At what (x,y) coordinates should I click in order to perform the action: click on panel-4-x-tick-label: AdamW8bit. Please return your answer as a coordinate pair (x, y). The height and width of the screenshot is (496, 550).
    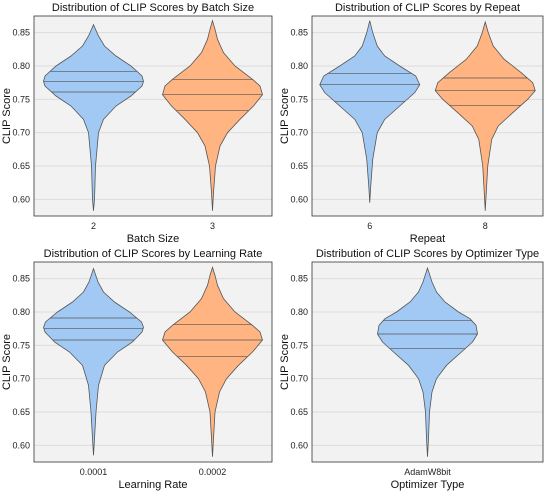
    Looking at the image, I should click on (427, 472).